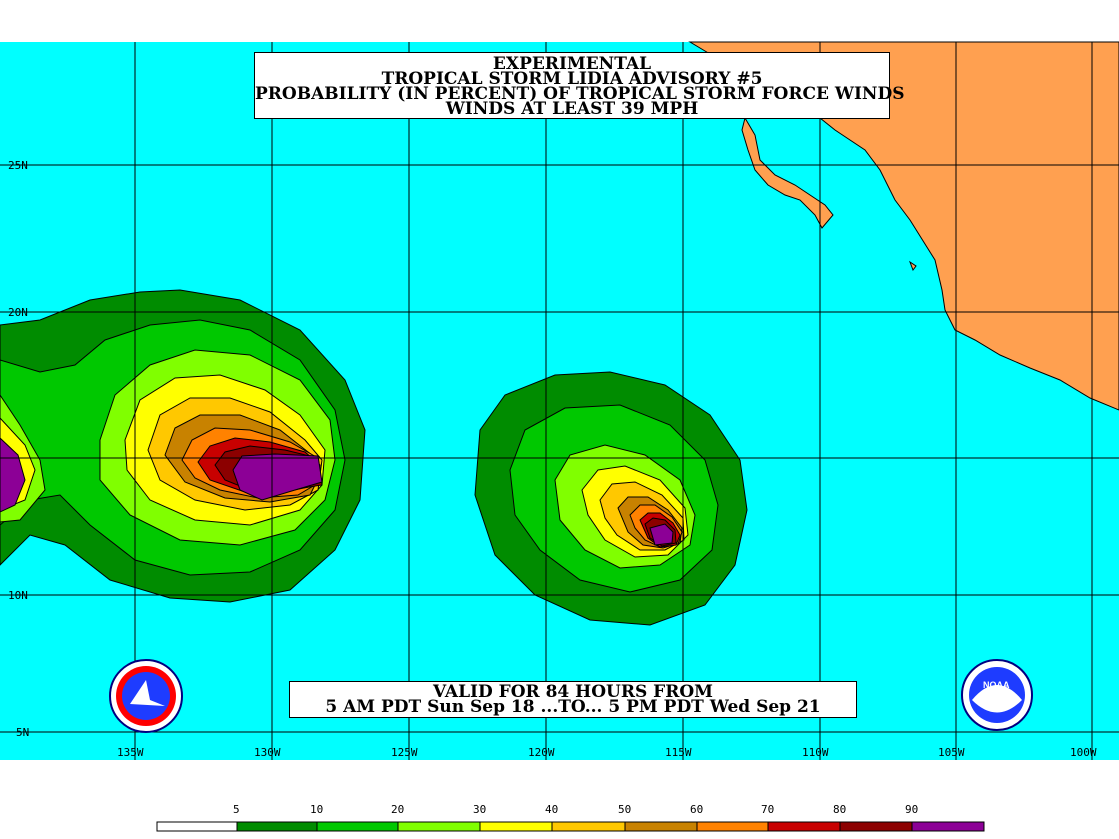  I want to click on title-line-4: WINDS AT LEAST 39 MPH, so click(572, 109).